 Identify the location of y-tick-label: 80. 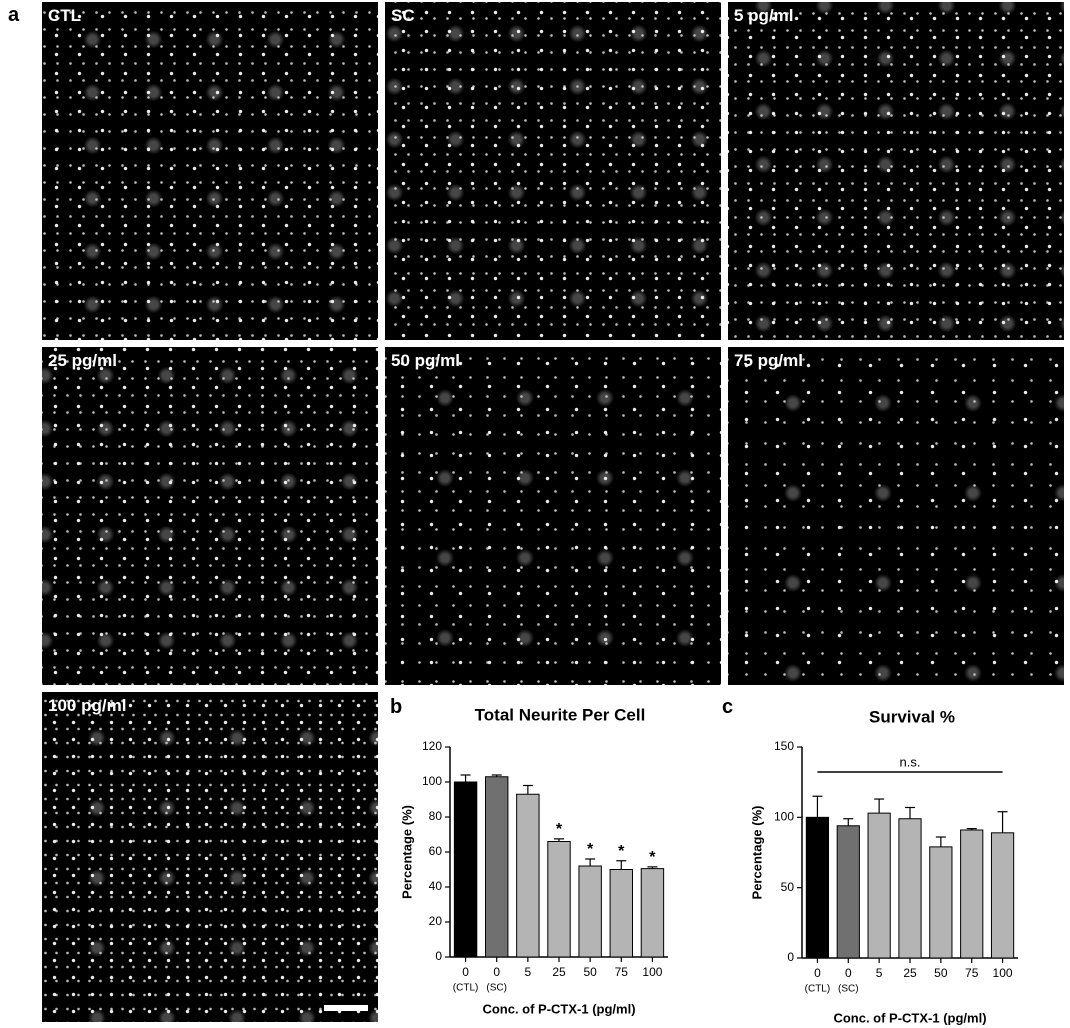
(436, 816).